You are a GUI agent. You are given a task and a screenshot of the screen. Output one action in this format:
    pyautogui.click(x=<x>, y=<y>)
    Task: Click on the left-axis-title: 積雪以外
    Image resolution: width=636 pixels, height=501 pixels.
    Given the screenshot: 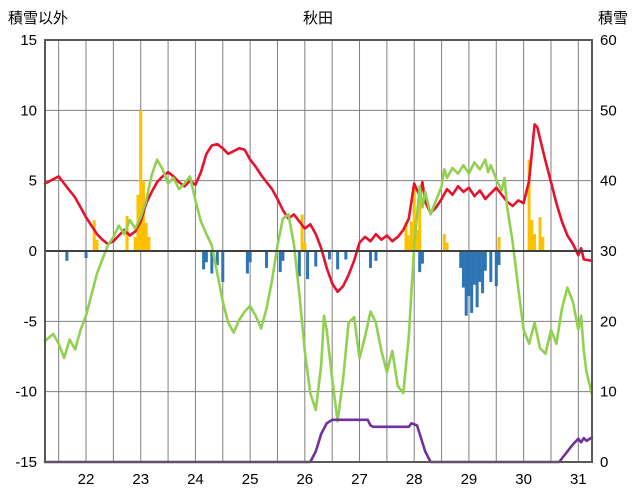 What is the action you would take?
    pyautogui.click(x=38, y=18)
    